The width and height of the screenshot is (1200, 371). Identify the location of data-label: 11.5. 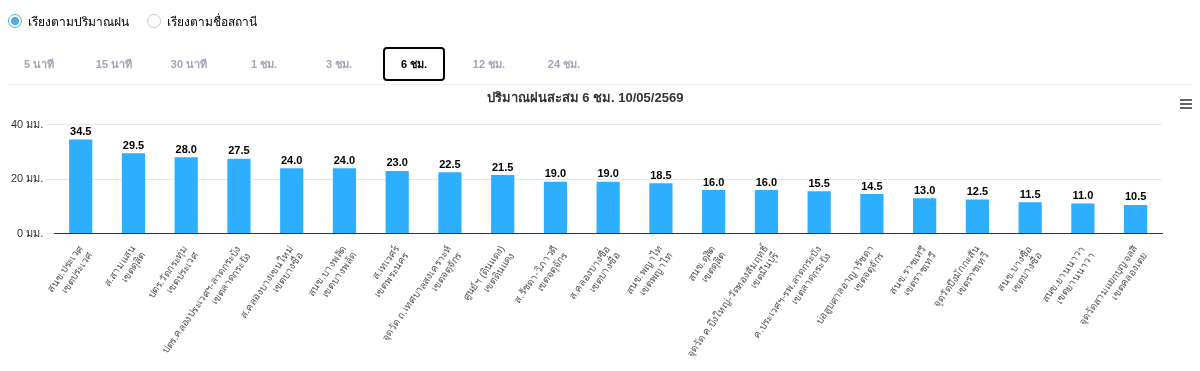
(1030, 193).